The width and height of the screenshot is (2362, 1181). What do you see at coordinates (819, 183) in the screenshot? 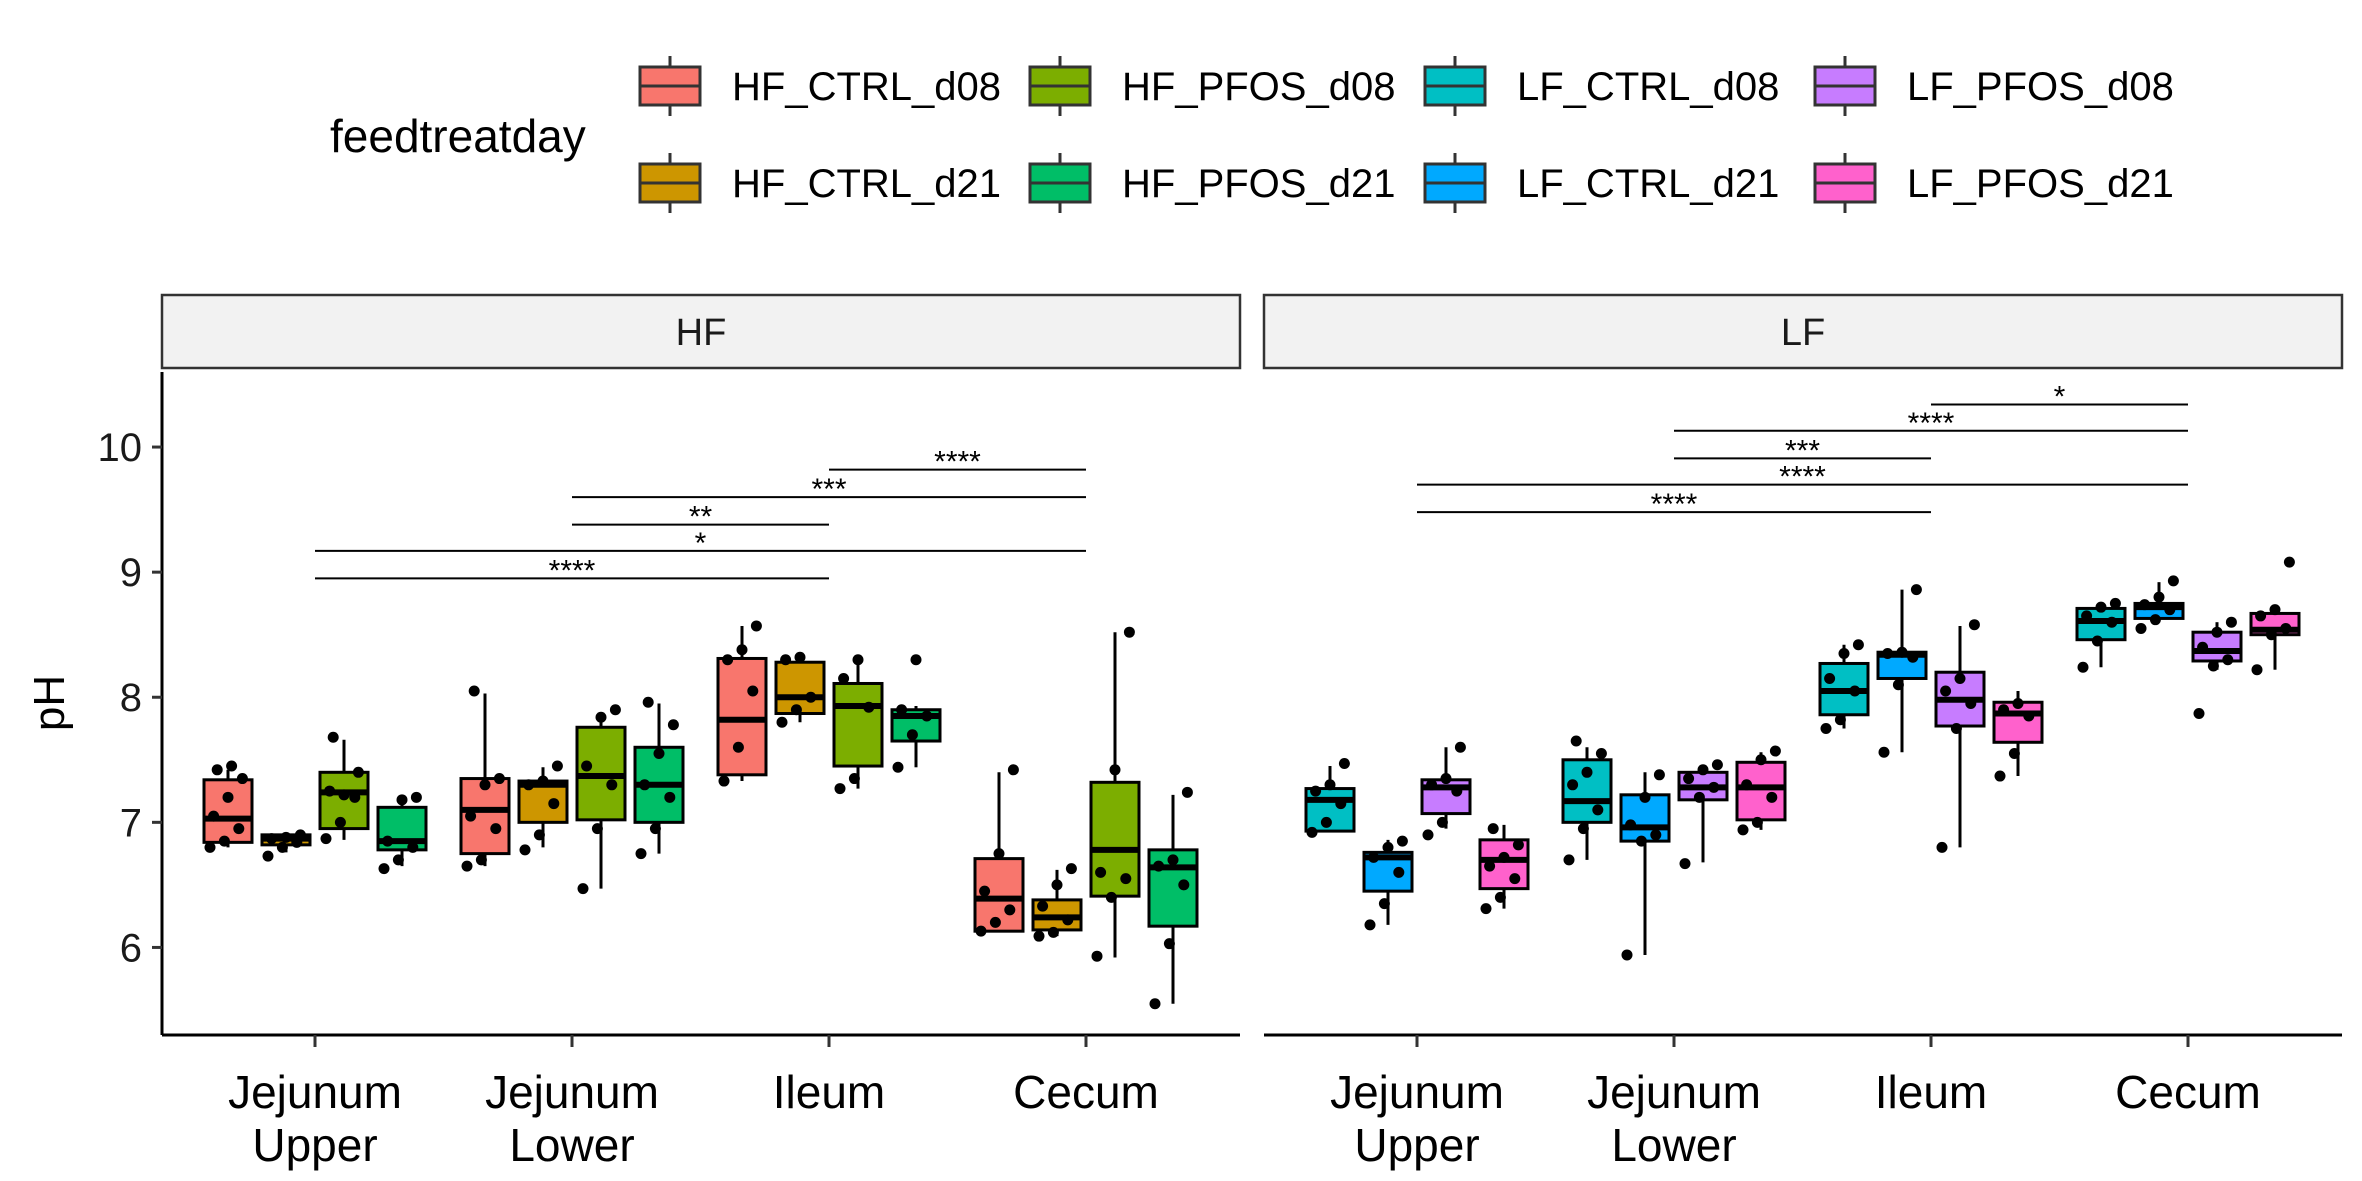
I see `legend-entry: HF_CTRL_d21` at bounding box center [819, 183].